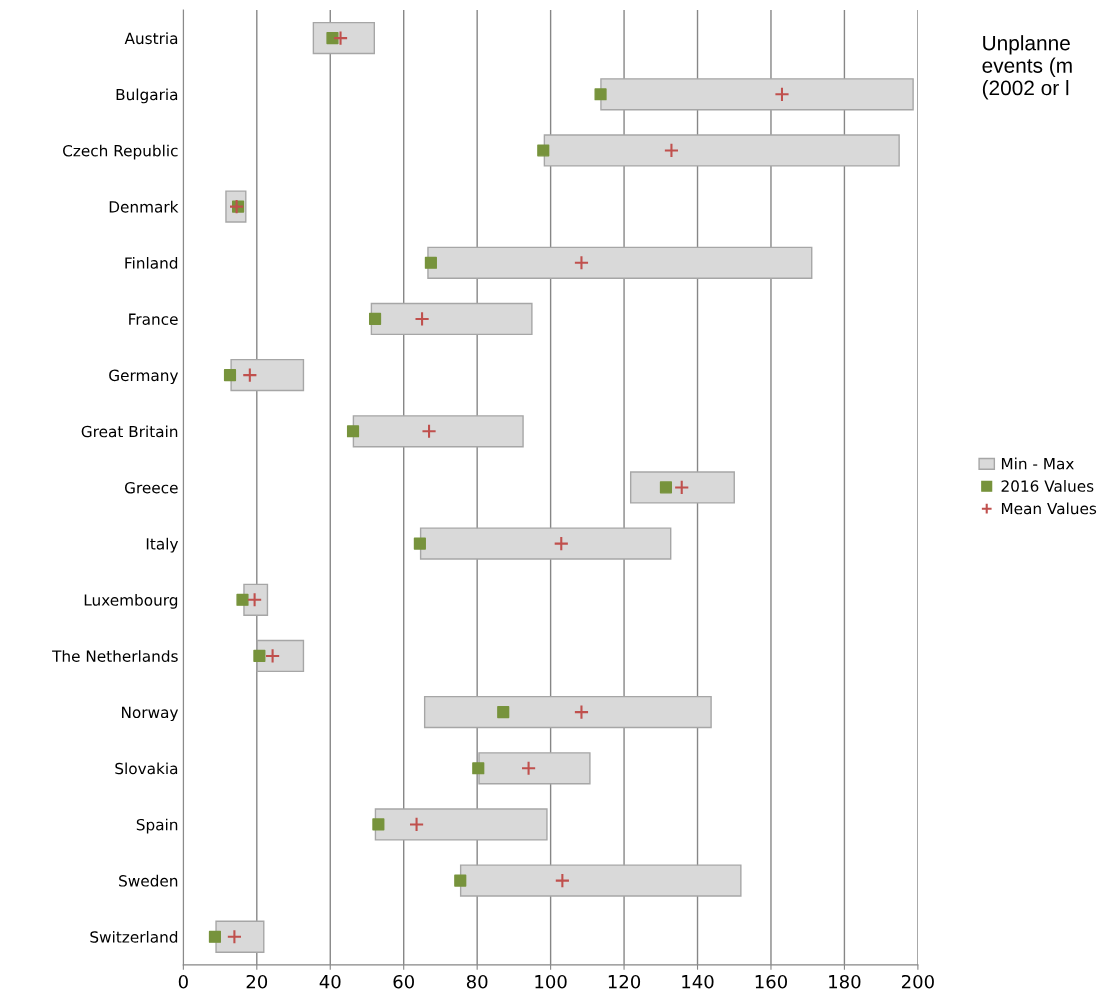  Describe the element at coordinates (1037, 463) in the screenshot. I see `legend-label: Min - Max` at that location.